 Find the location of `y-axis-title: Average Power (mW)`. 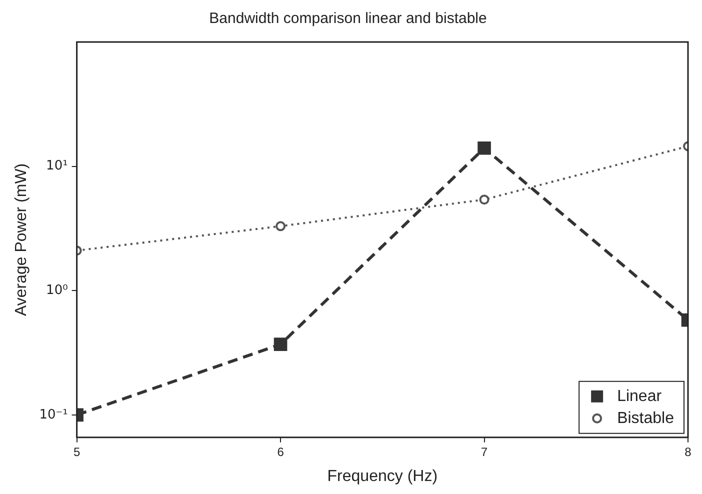

y-axis-title: Average Power (mW) is located at coordinates (21, 239).